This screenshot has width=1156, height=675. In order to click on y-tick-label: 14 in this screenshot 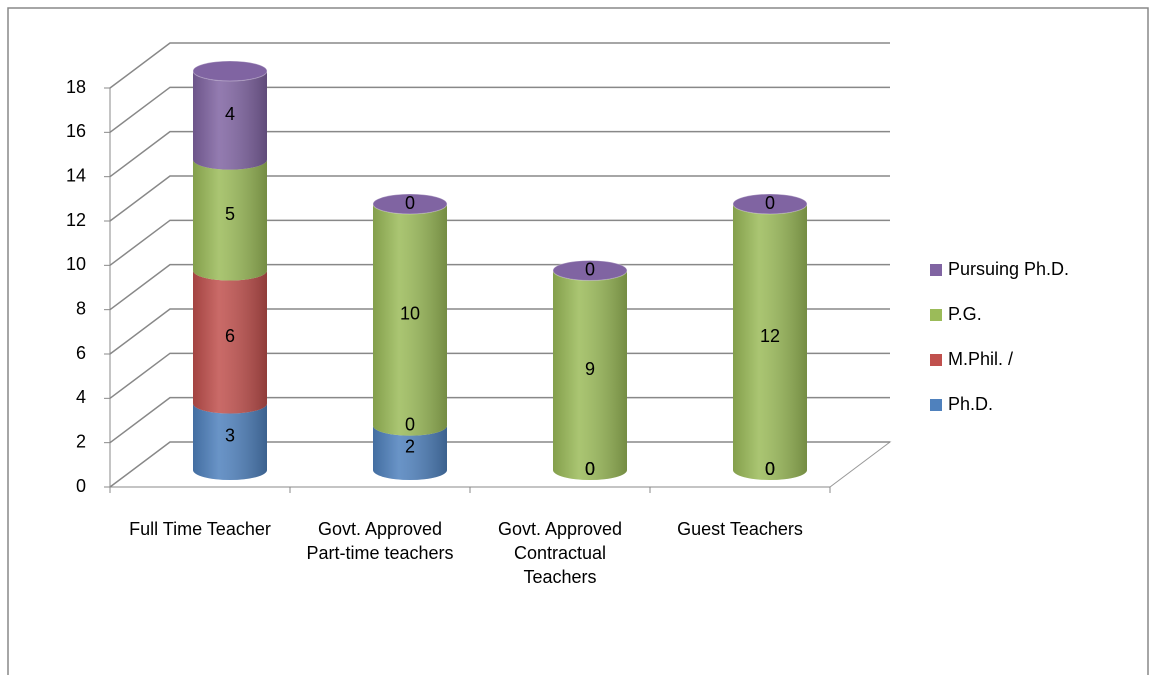, I will do `click(76, 175)`.